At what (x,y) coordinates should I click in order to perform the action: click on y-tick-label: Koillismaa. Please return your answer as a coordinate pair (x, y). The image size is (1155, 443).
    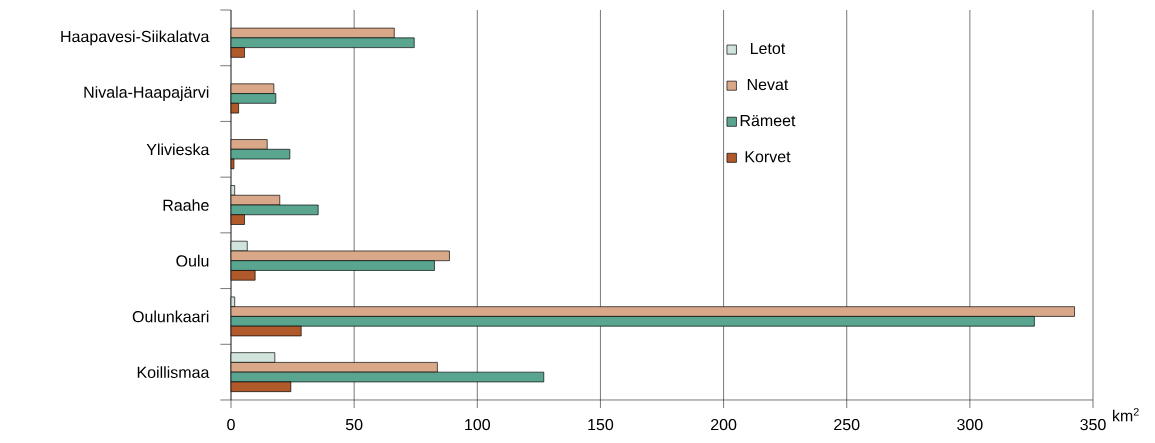
    Looking at the image, I should click on (173, 372).